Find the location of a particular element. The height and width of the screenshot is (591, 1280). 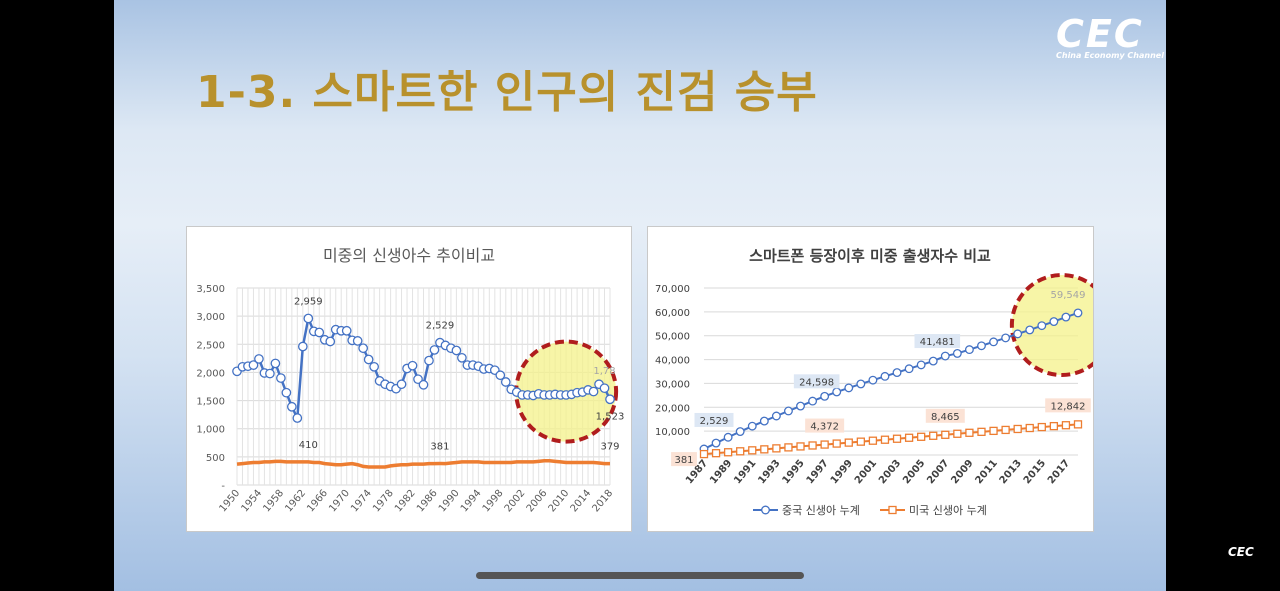

x-tick-label: 2011 is located at coordinates (987, 472).